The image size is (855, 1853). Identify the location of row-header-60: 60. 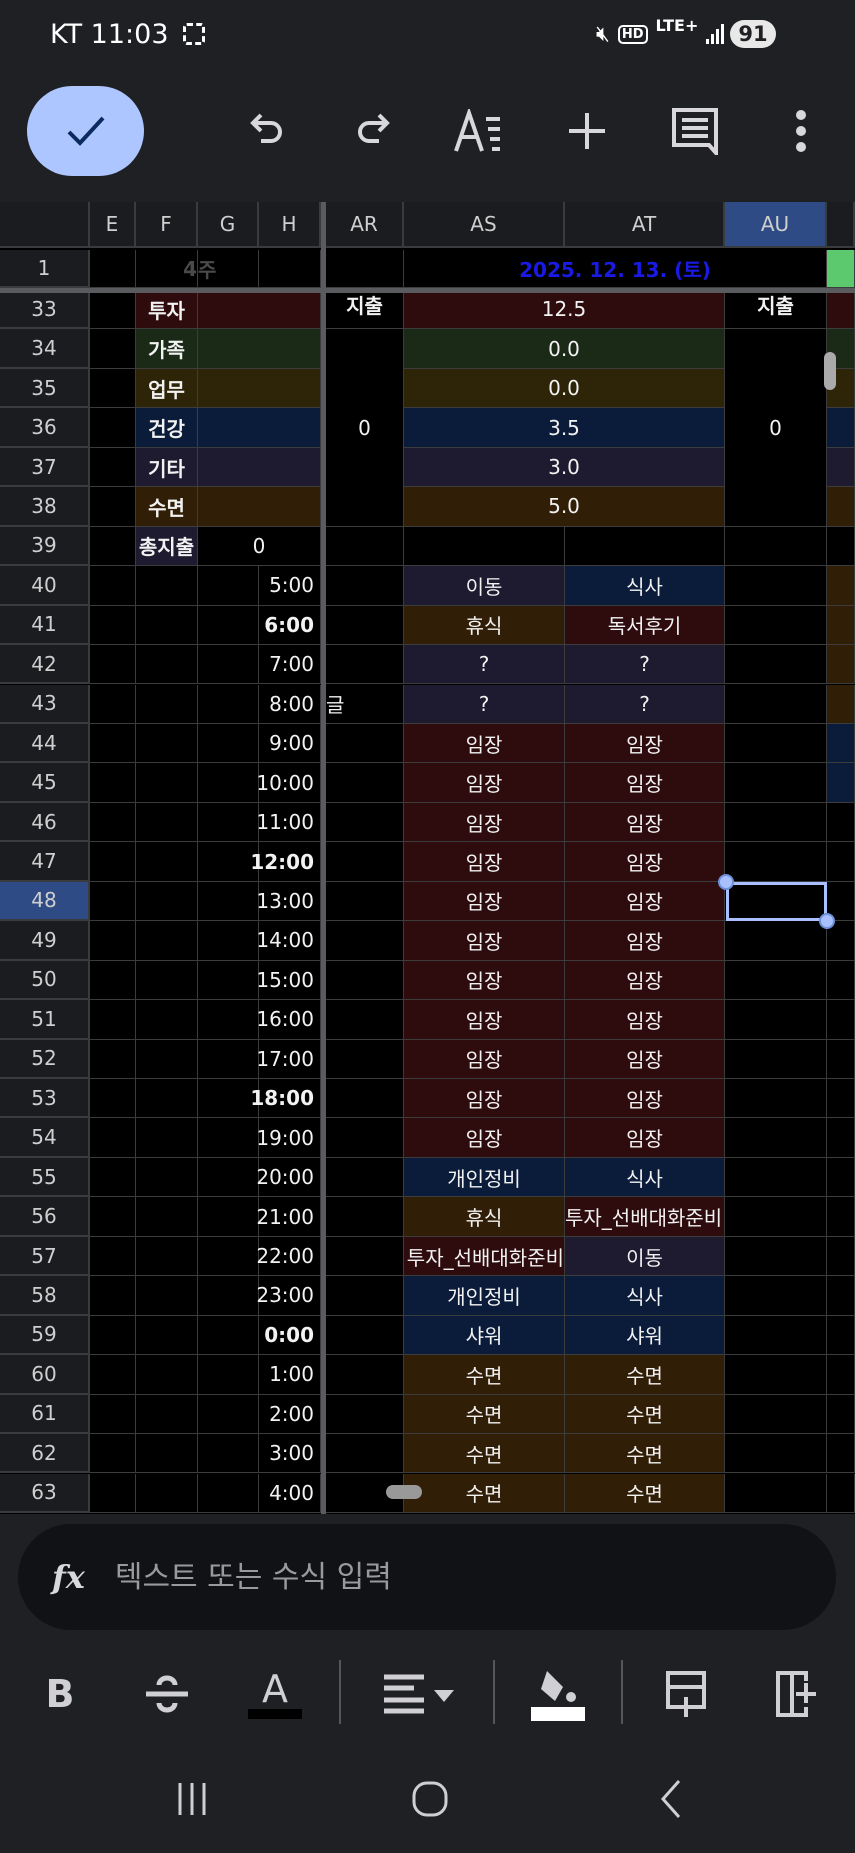
(45, 1375).